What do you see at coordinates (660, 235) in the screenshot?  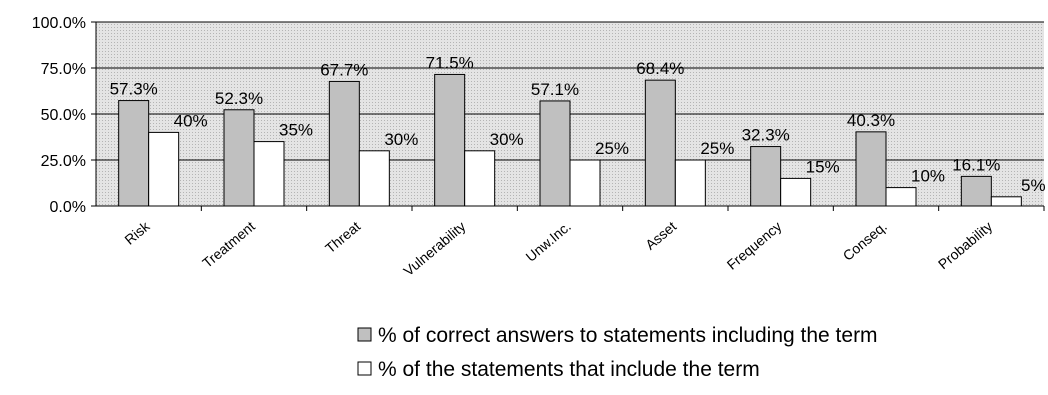 I see `x-tick-label: Asset` at bounding box center [660, 235].